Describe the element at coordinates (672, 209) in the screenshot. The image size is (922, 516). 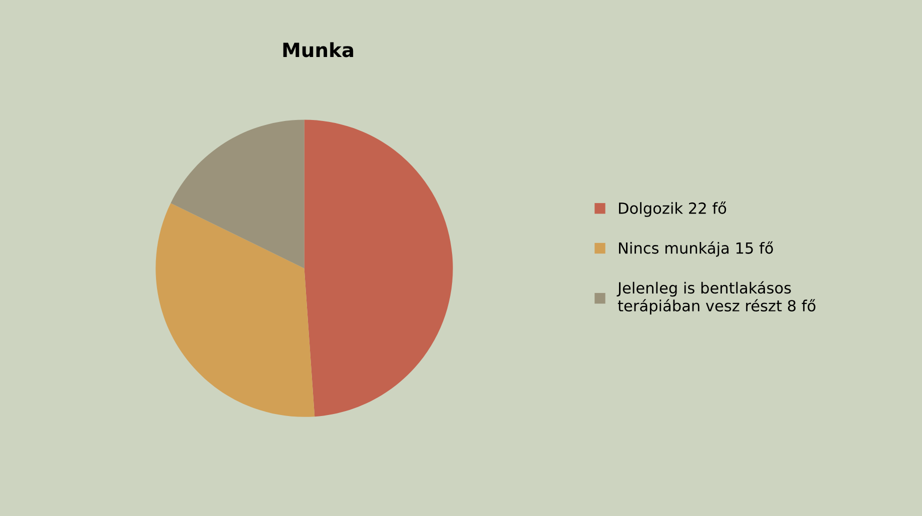
I see `legend-label: Dolgozik 22 fő` at that location.